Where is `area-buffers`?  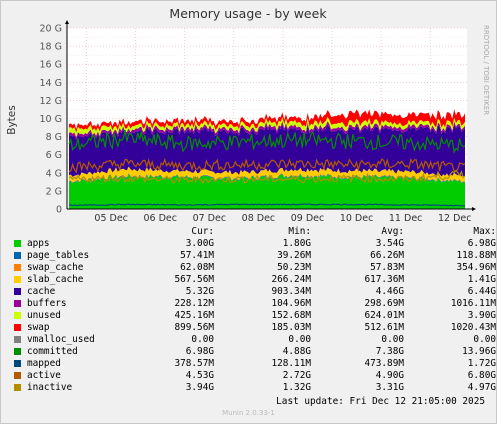
area-buffers is located at coordinates (267, 130).